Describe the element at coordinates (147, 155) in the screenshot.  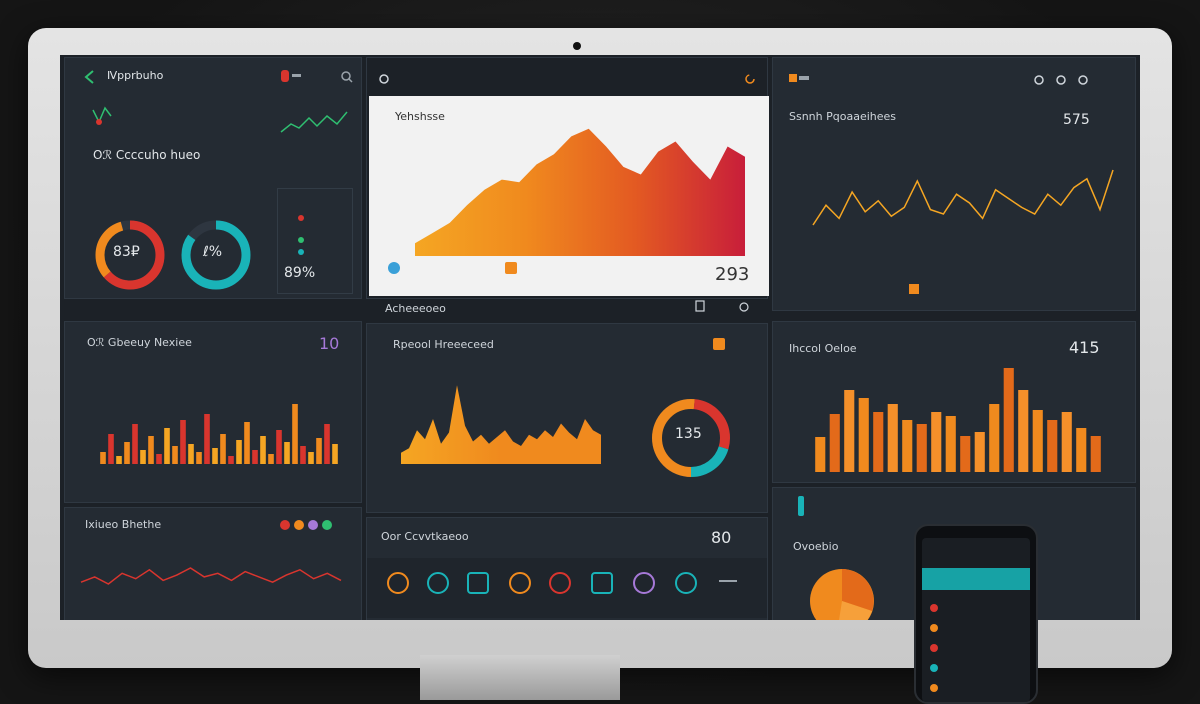
I see `section-heading: Oℛ Ccccuho hueo` at that location.